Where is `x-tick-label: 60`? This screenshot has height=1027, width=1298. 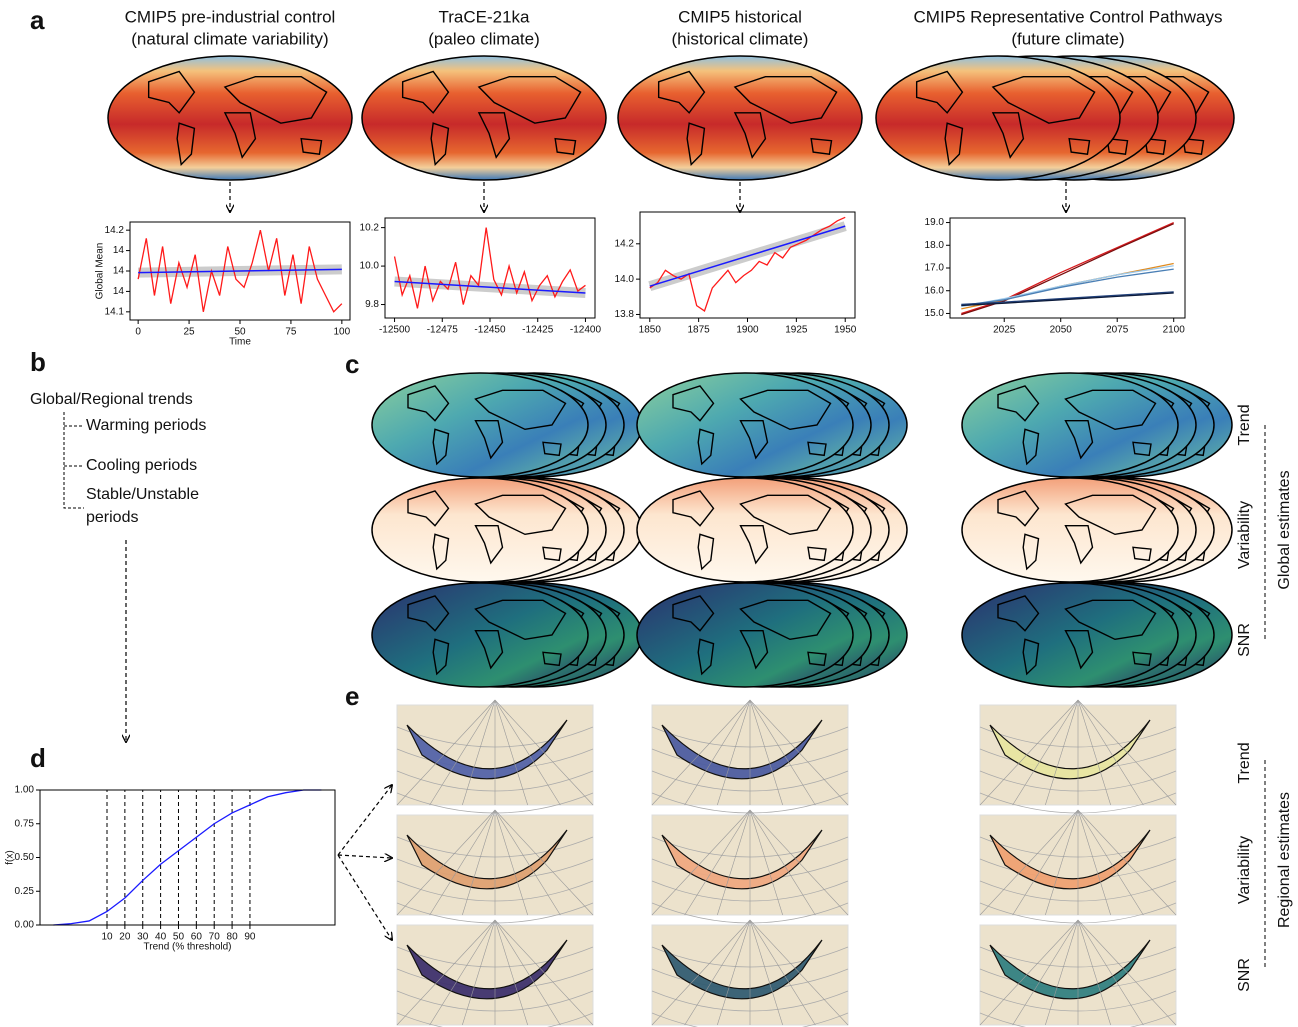 x-tick-label: 60 is located at coordinates (197, 937).